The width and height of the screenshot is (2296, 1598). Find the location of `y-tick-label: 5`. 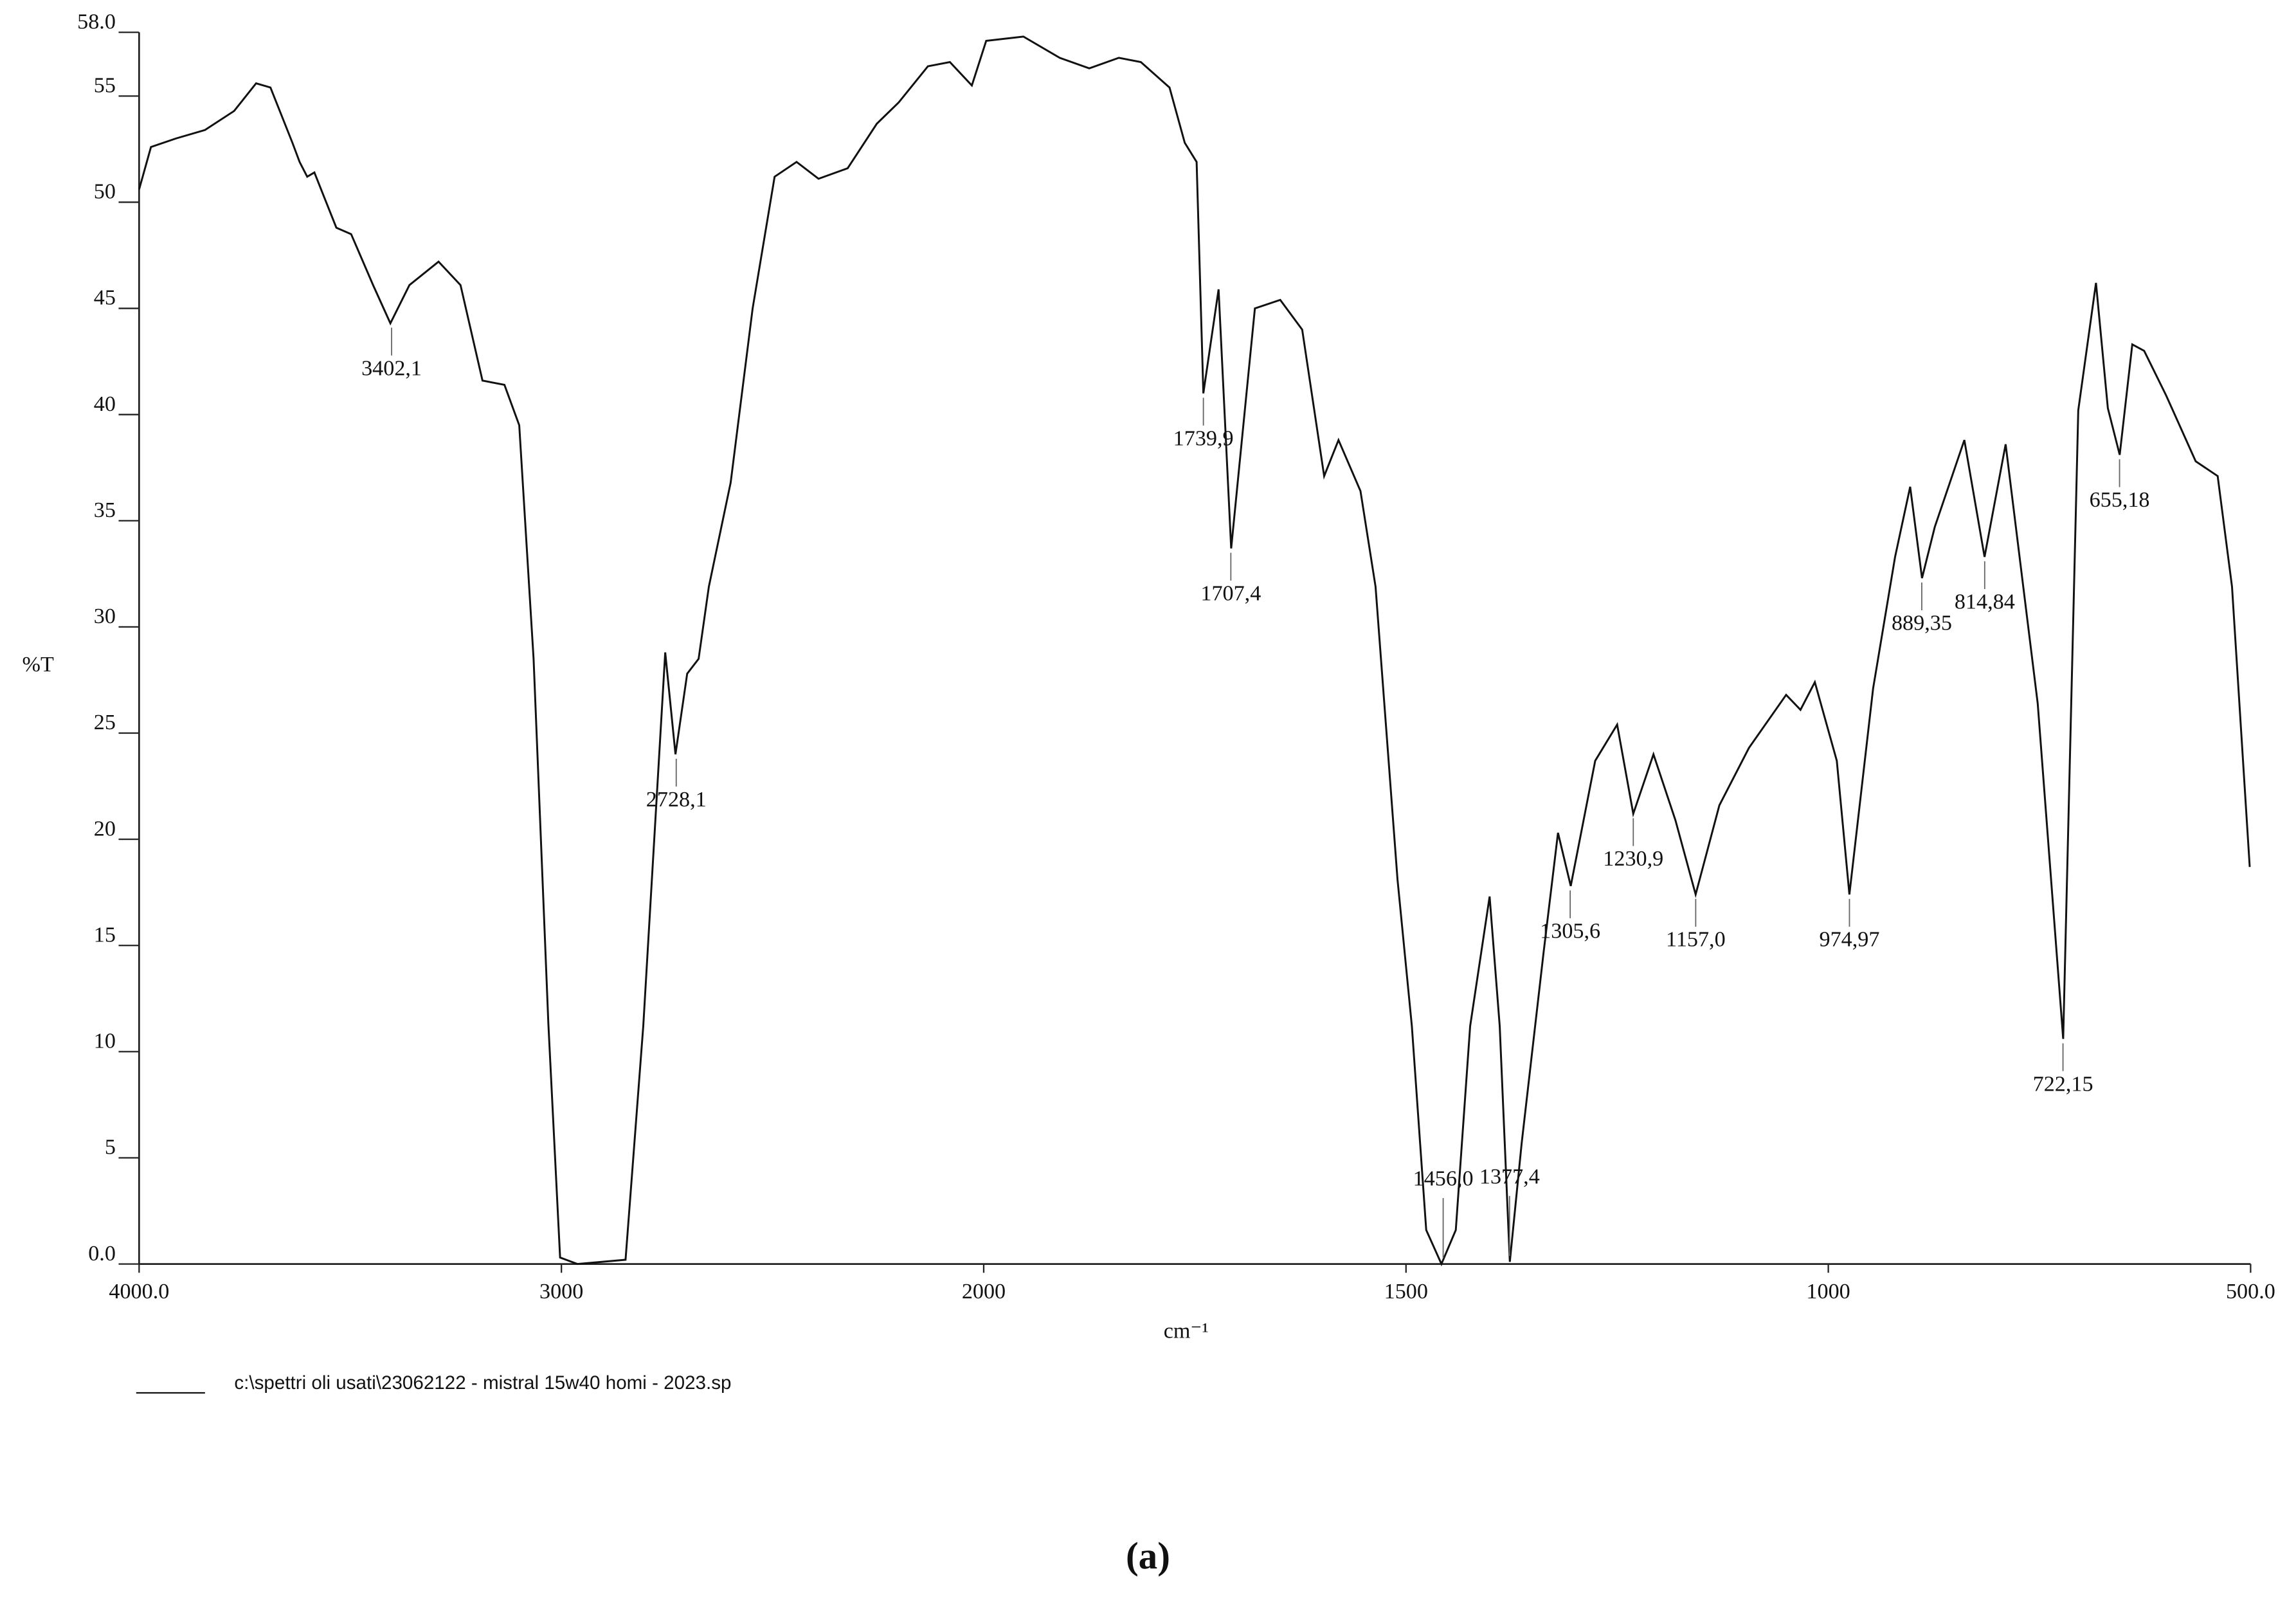

y-tick-label: 5 is located at coordinates (110, 1147).